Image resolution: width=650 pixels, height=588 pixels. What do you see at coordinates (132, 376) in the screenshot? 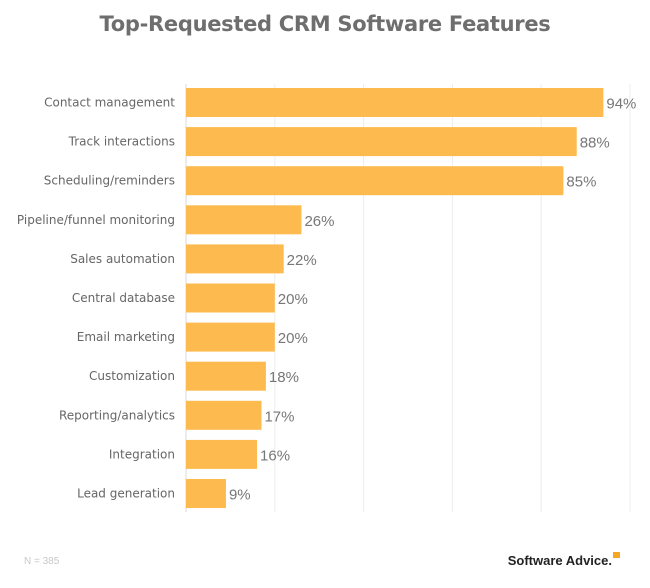
I see `category-label: Customization` at bounding box center [132, 376].